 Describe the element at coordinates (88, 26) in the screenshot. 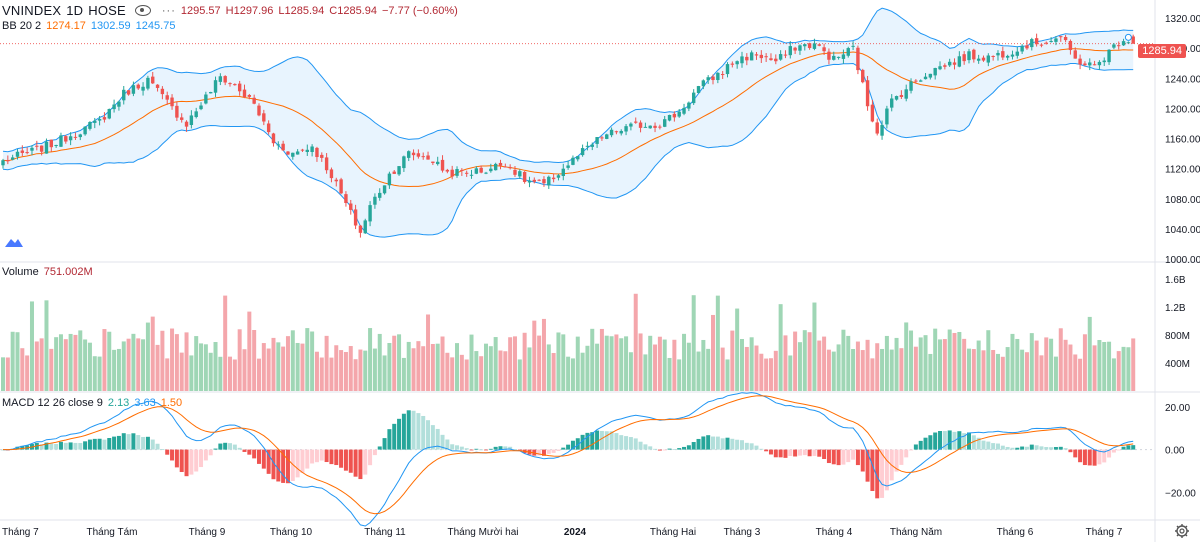

I see `bb-legend: BB 20 2 1274.17 1302.59 1245.75` at that location.